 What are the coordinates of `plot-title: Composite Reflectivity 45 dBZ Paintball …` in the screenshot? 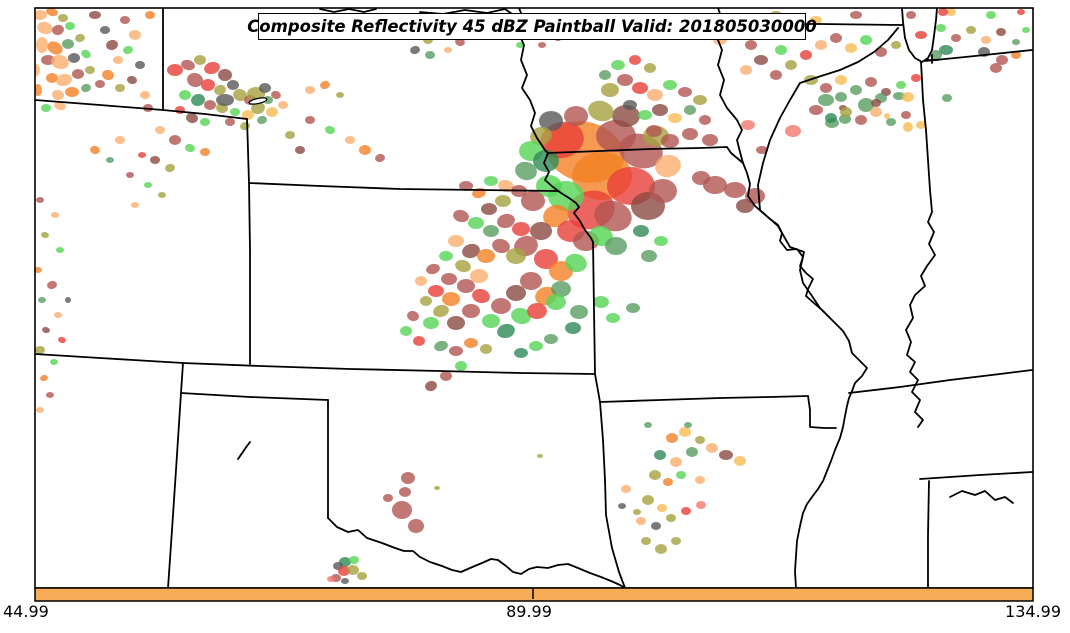 It's located at (532, 26).